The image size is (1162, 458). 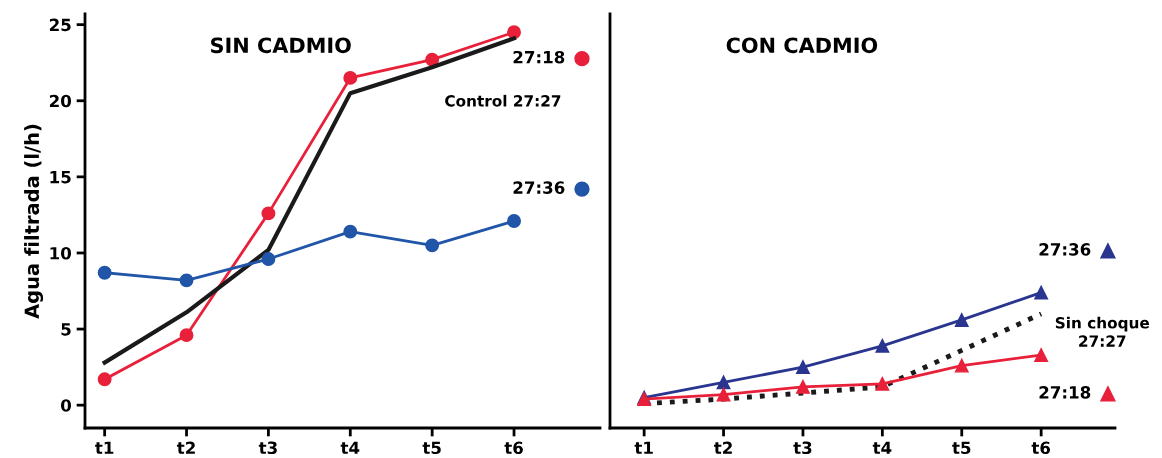 What do you see at coordinates (1102, 331) in the screenshot?
I see `series-label: Sin choque 27:27` at bounding box center [1102, 331].